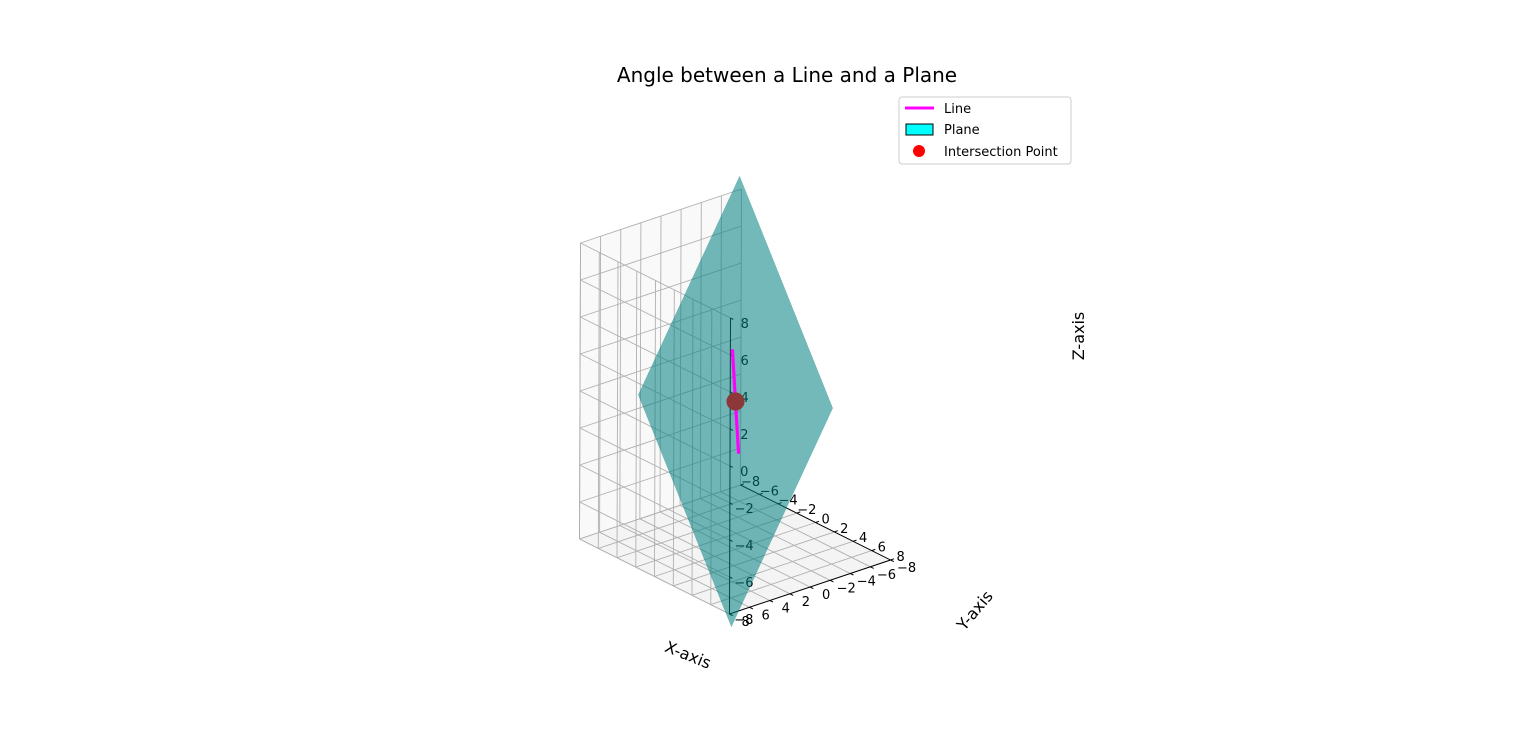  I want to click on legend-plane-swatch, so click(919, 129).